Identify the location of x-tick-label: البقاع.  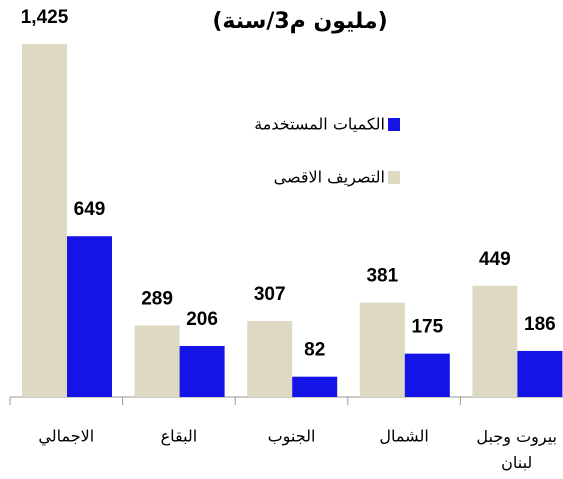
(179, 437).